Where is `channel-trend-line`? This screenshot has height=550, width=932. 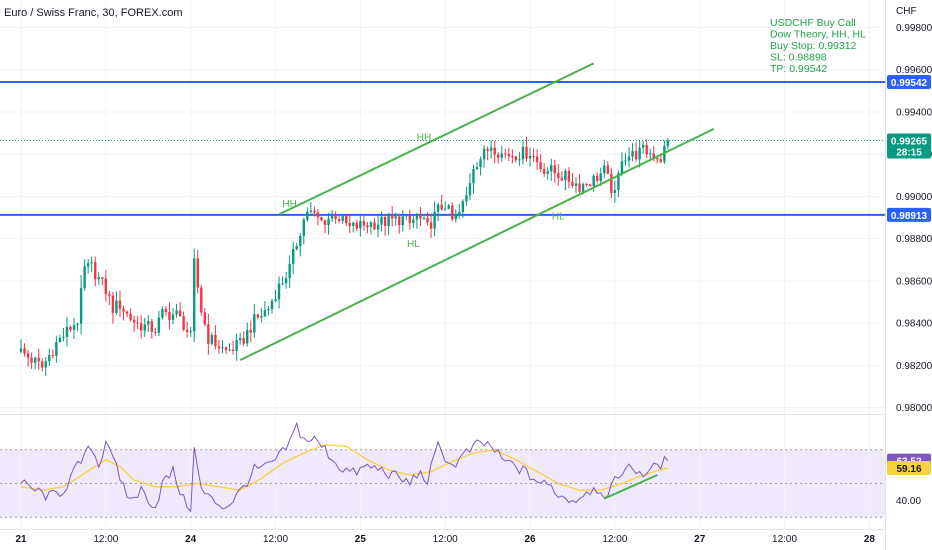
channel-trend-line is located at coordinates (436, 139).